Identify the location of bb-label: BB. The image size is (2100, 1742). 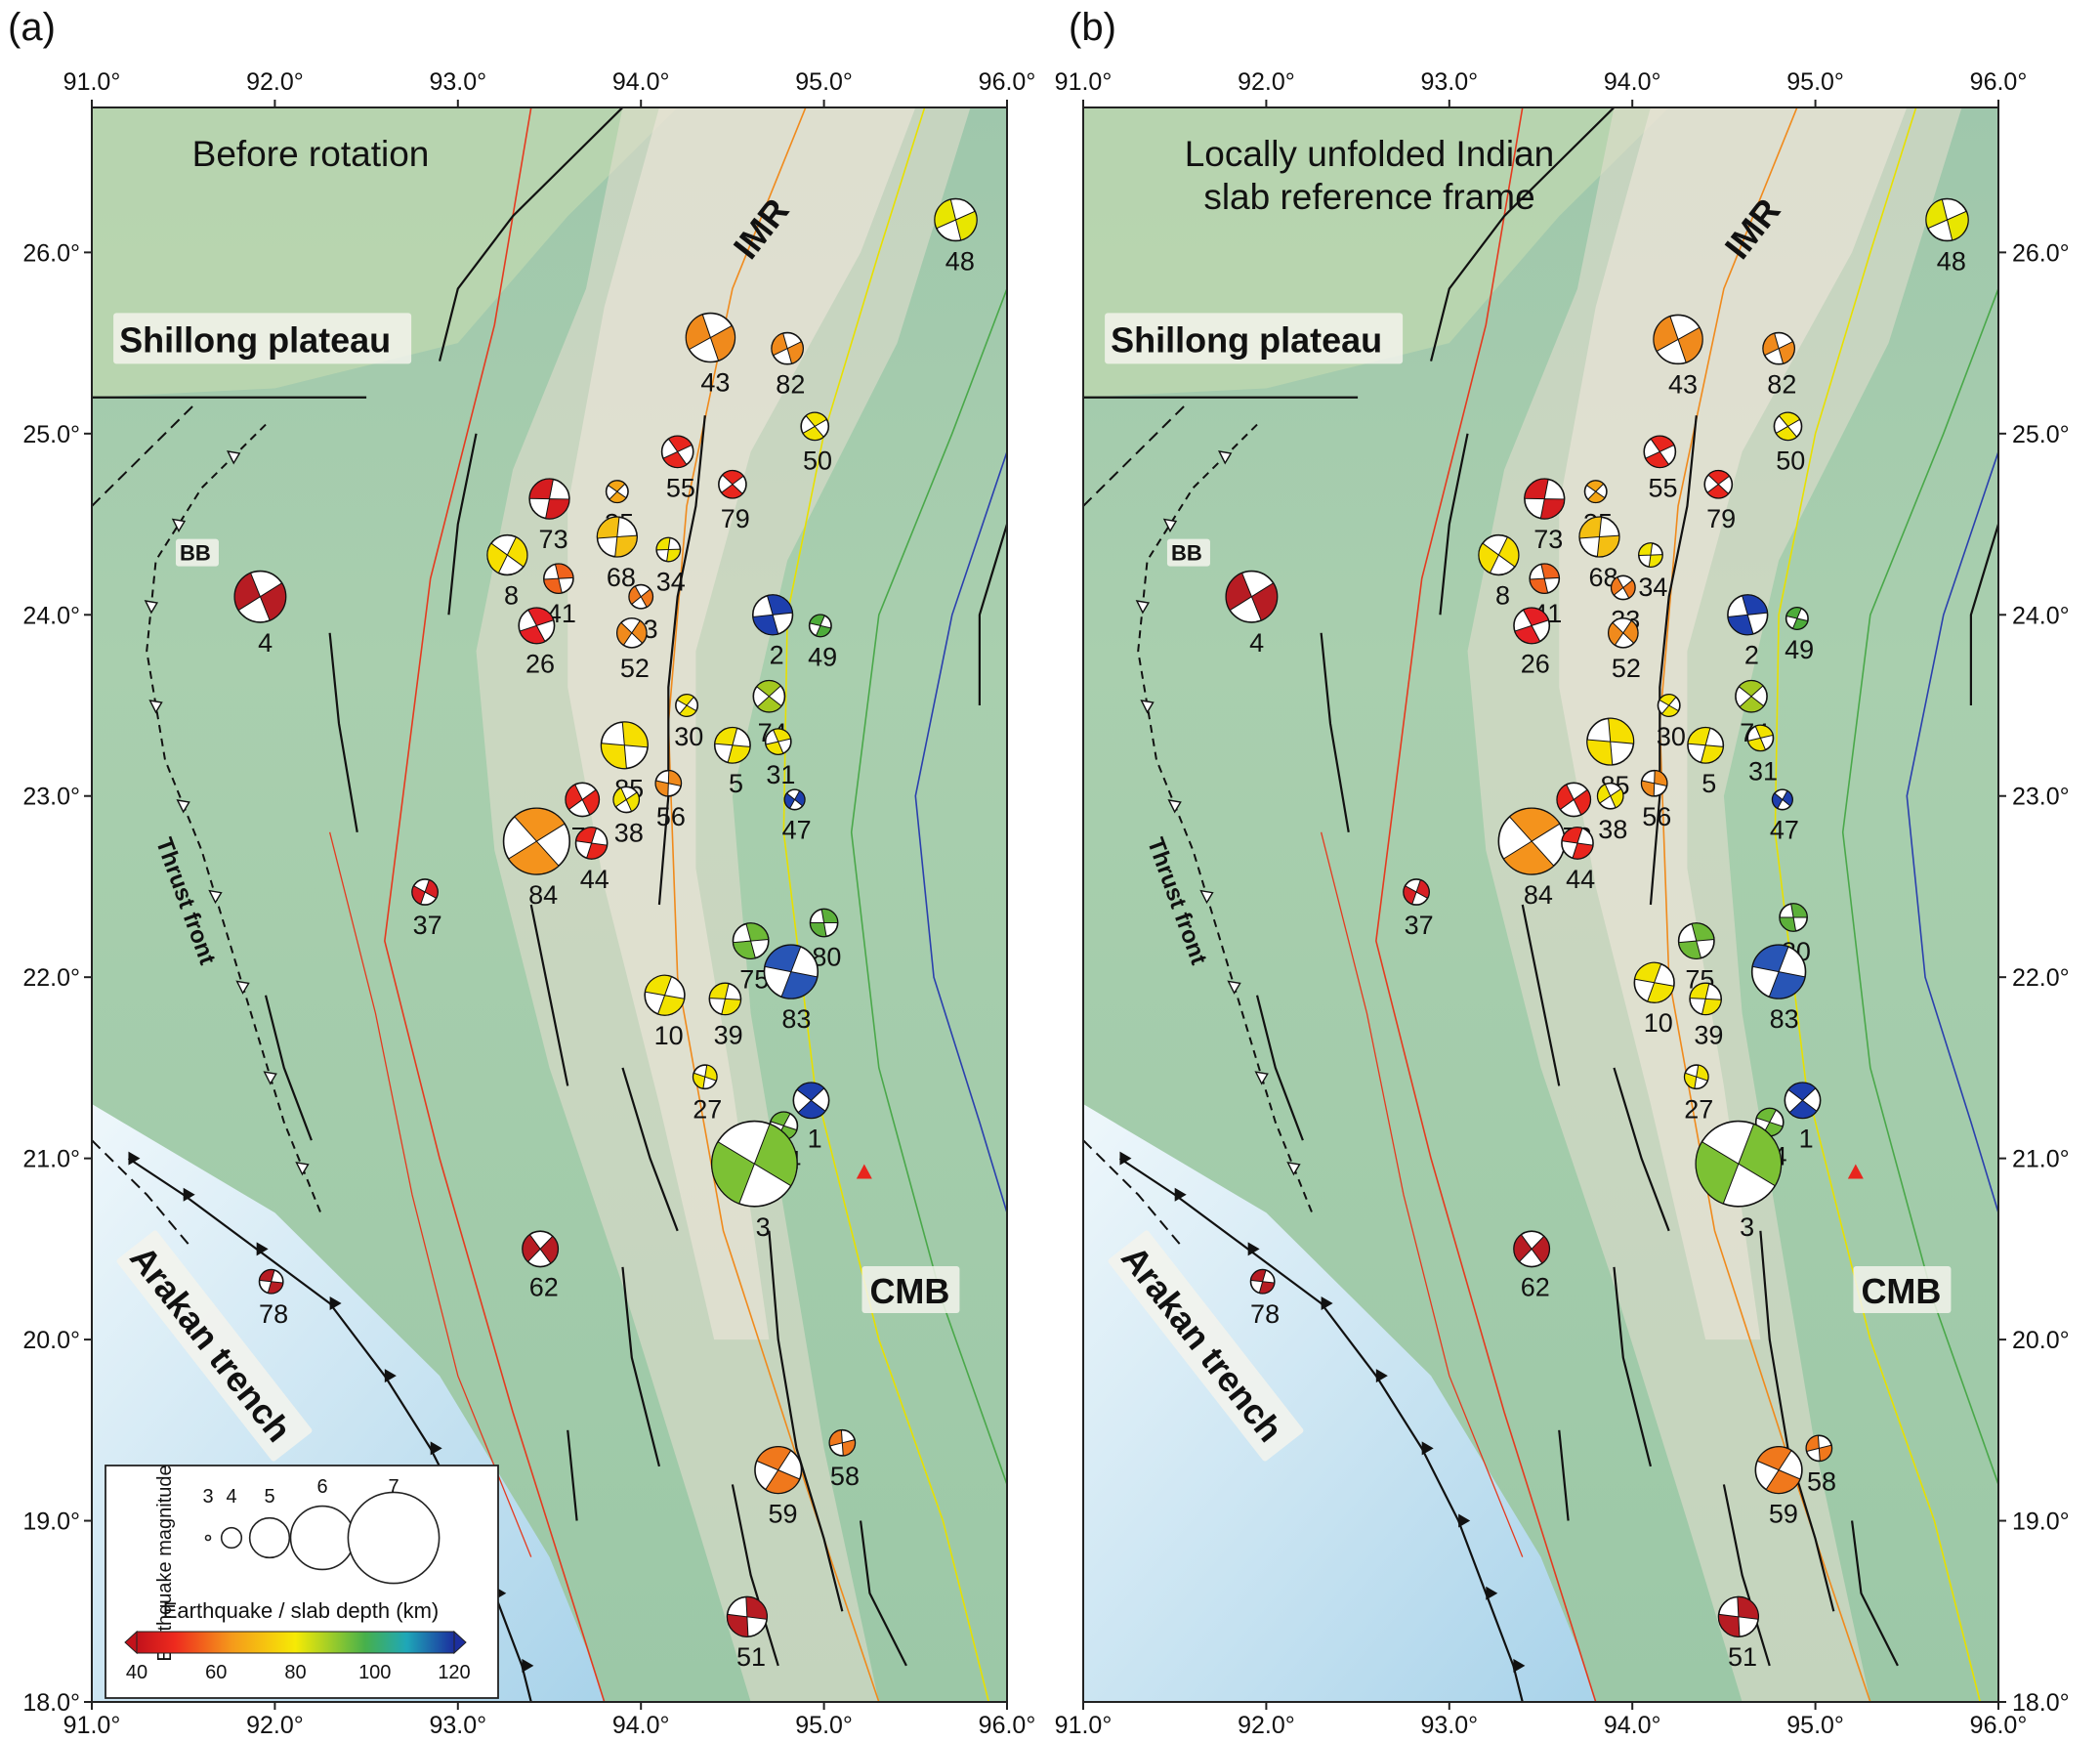
(1186, 553).